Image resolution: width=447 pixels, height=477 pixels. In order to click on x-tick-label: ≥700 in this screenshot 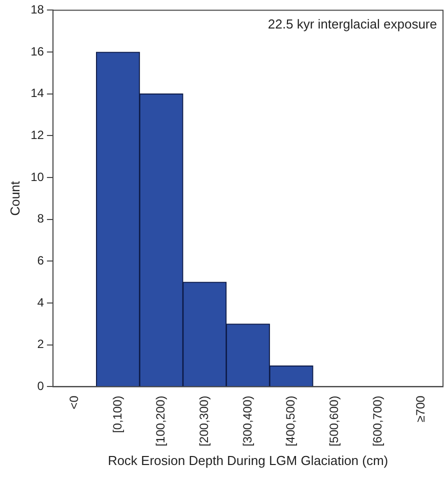, I will do `click(421, 408)`.